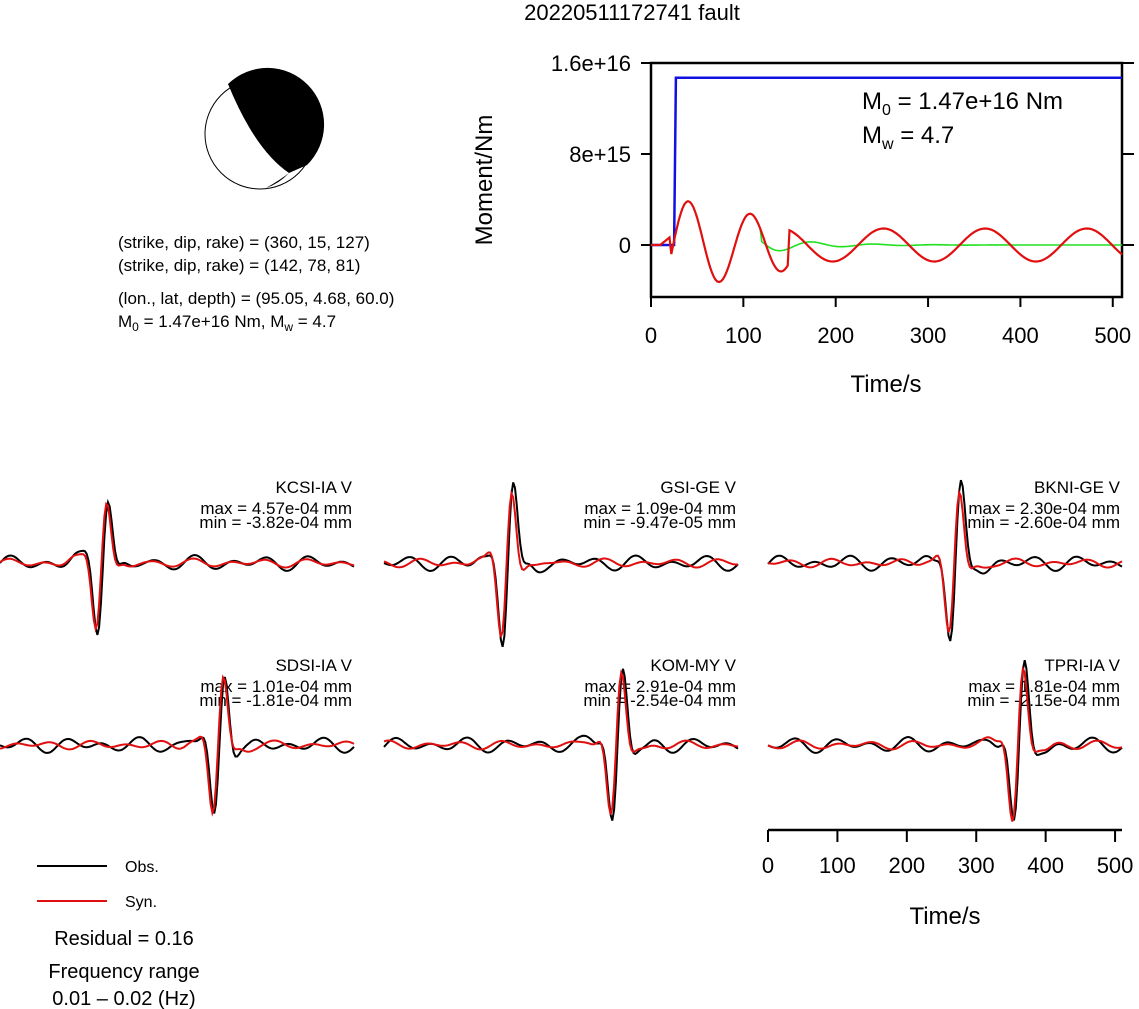  What do you see at coordinates (928, 335) in the screenshot?
I see `moment-x-tick-label: 300` at bounding box center [928, 335].